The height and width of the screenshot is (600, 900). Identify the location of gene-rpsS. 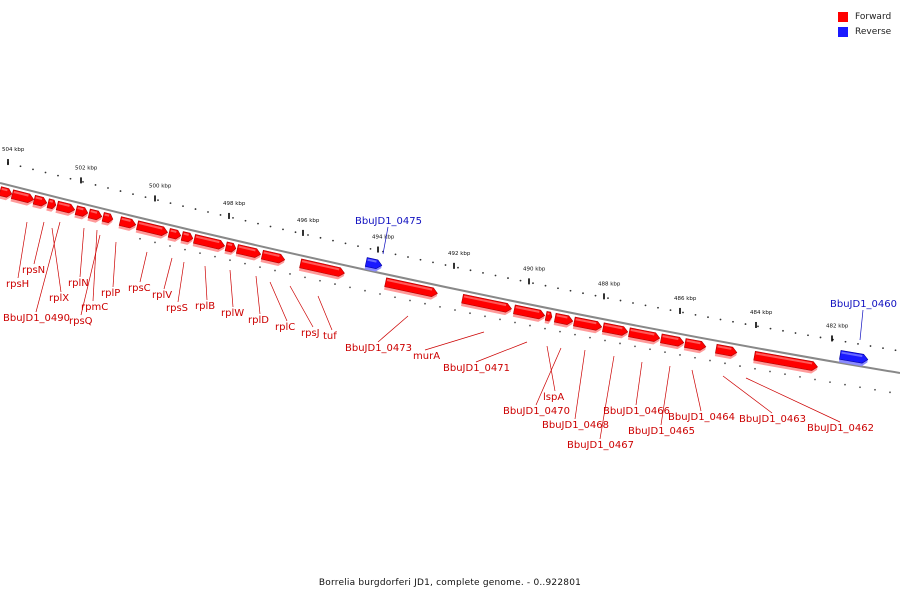
(174, 235).